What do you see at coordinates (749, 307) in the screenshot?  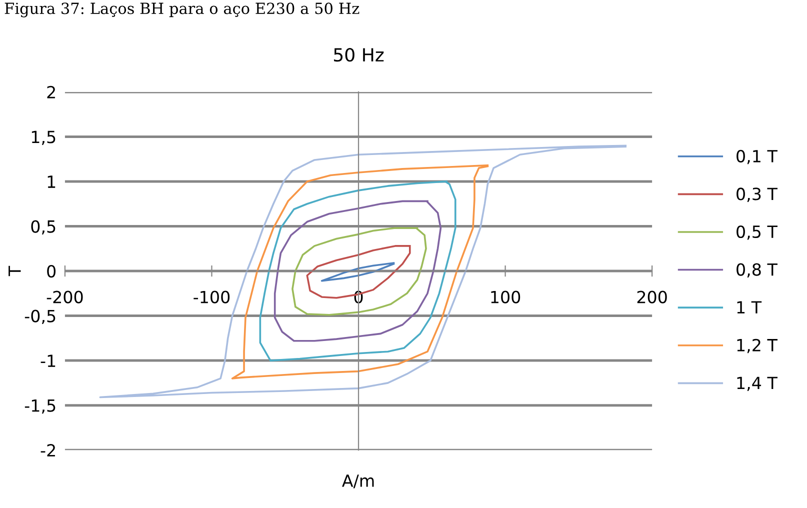 I see `legend-label: 1 T` at bounding box center [749, 307].